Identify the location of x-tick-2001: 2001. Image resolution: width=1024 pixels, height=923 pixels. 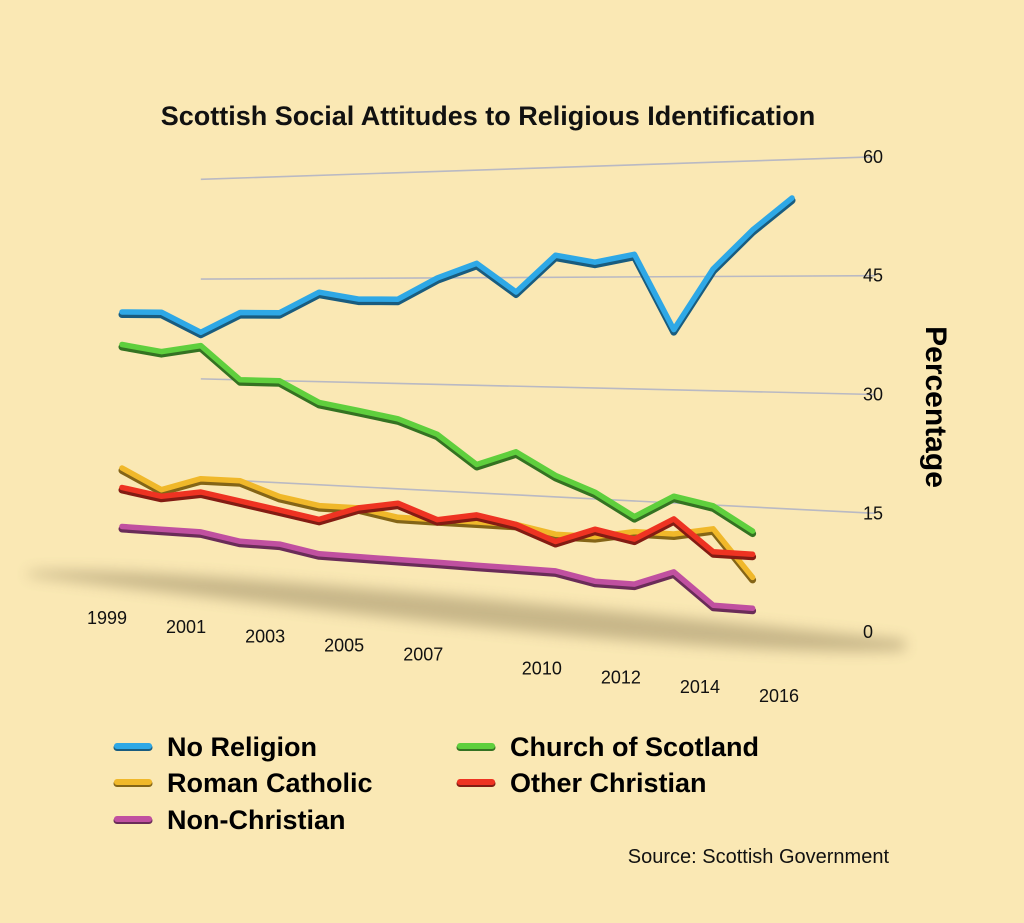
(186, 627).